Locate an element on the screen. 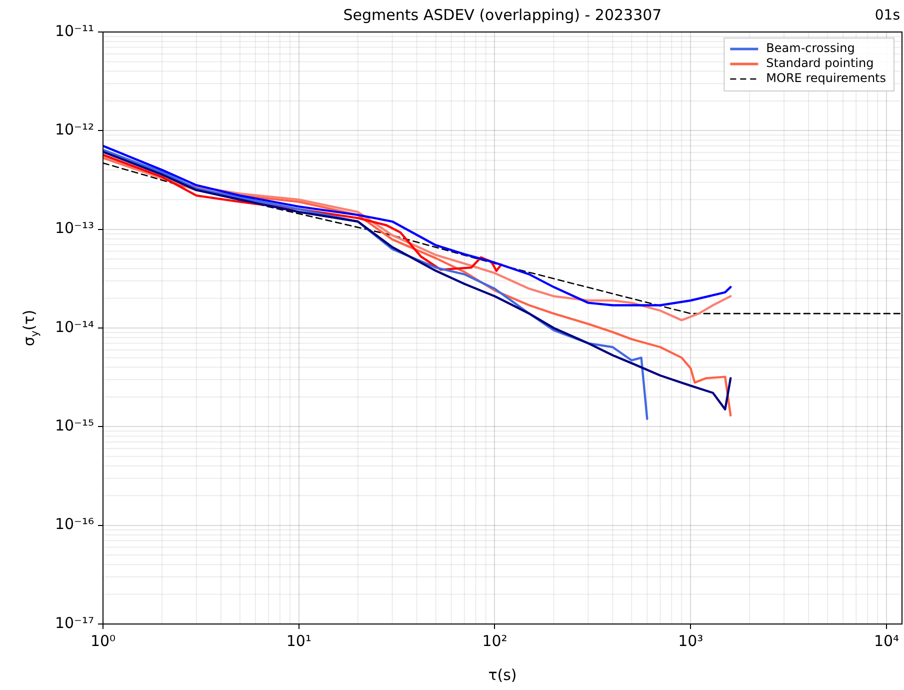  x-tick-label: 10⁴ is located at coordinates (887, 641).